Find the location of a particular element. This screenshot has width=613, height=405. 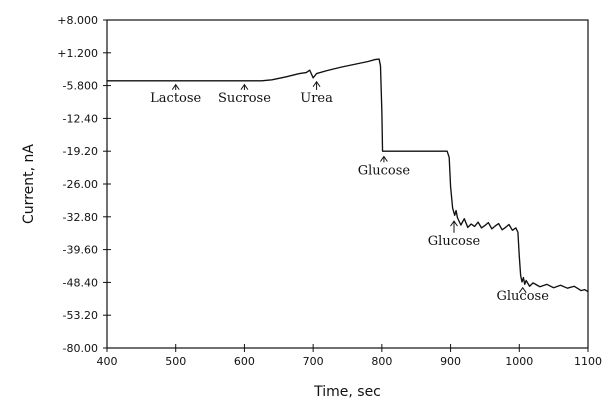

annotation: Lactose is located at coordinates (176, 94).